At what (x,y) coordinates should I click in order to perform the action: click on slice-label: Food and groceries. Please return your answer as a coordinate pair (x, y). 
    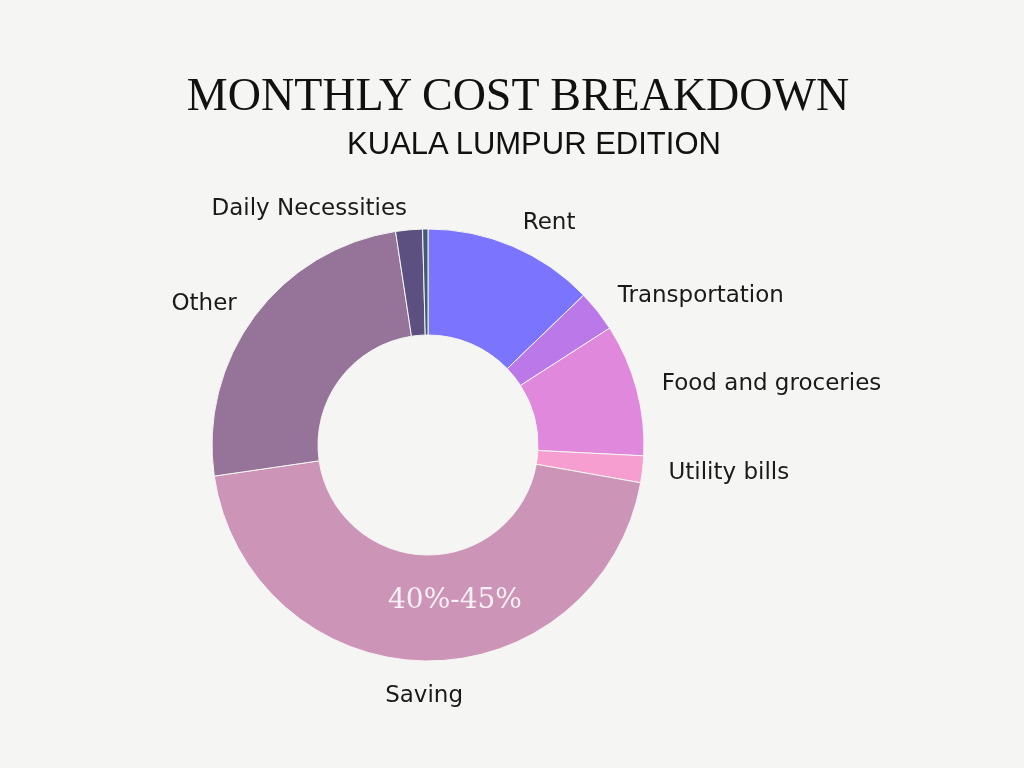
    Looking at the image, I should click on (771, 381).